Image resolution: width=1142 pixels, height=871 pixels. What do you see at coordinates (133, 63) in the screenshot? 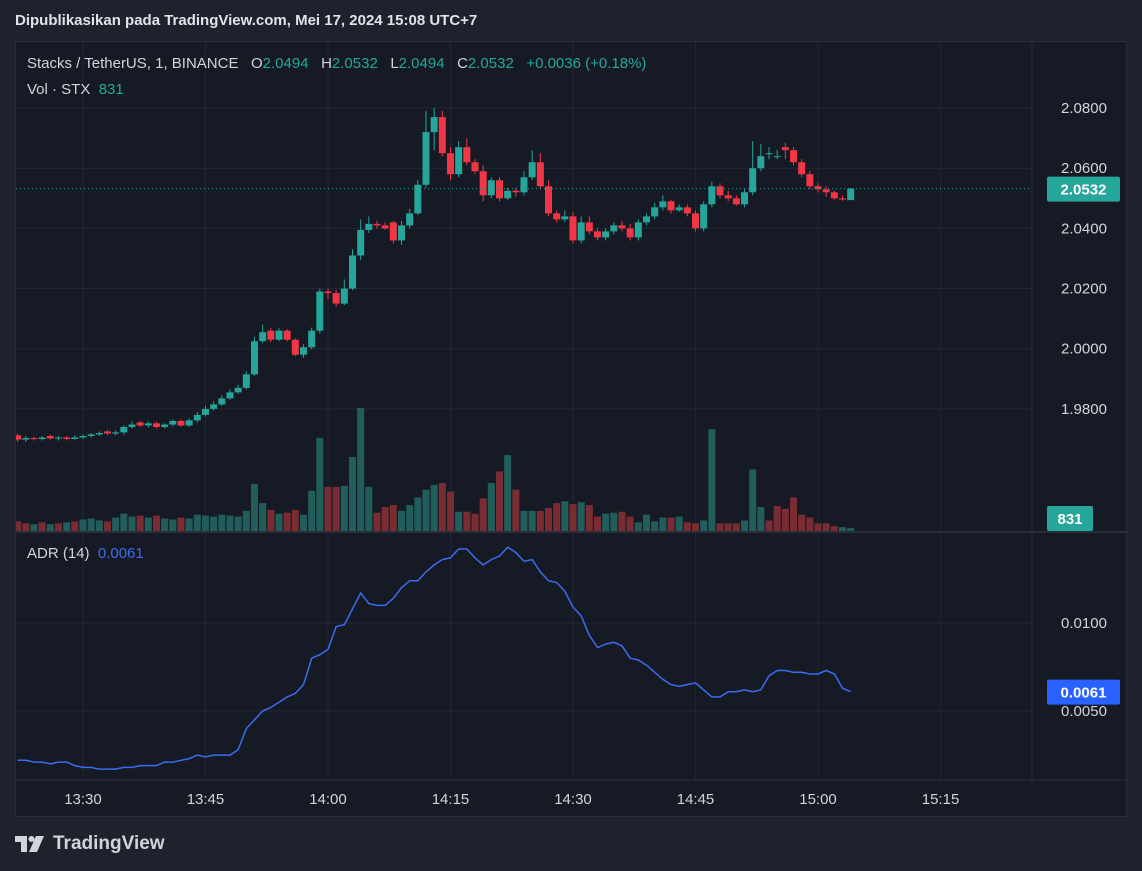
I see `symbol-title: Stacks / TetherUS, 1, BINANCE` at bounding box center [133, 63].